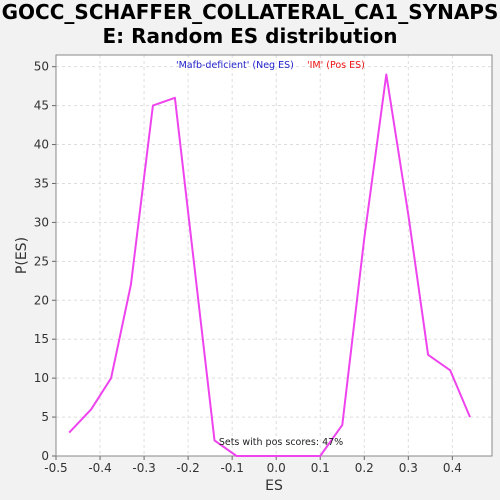  I want to click on x-tick-label: -0.1, so click(231, 468).